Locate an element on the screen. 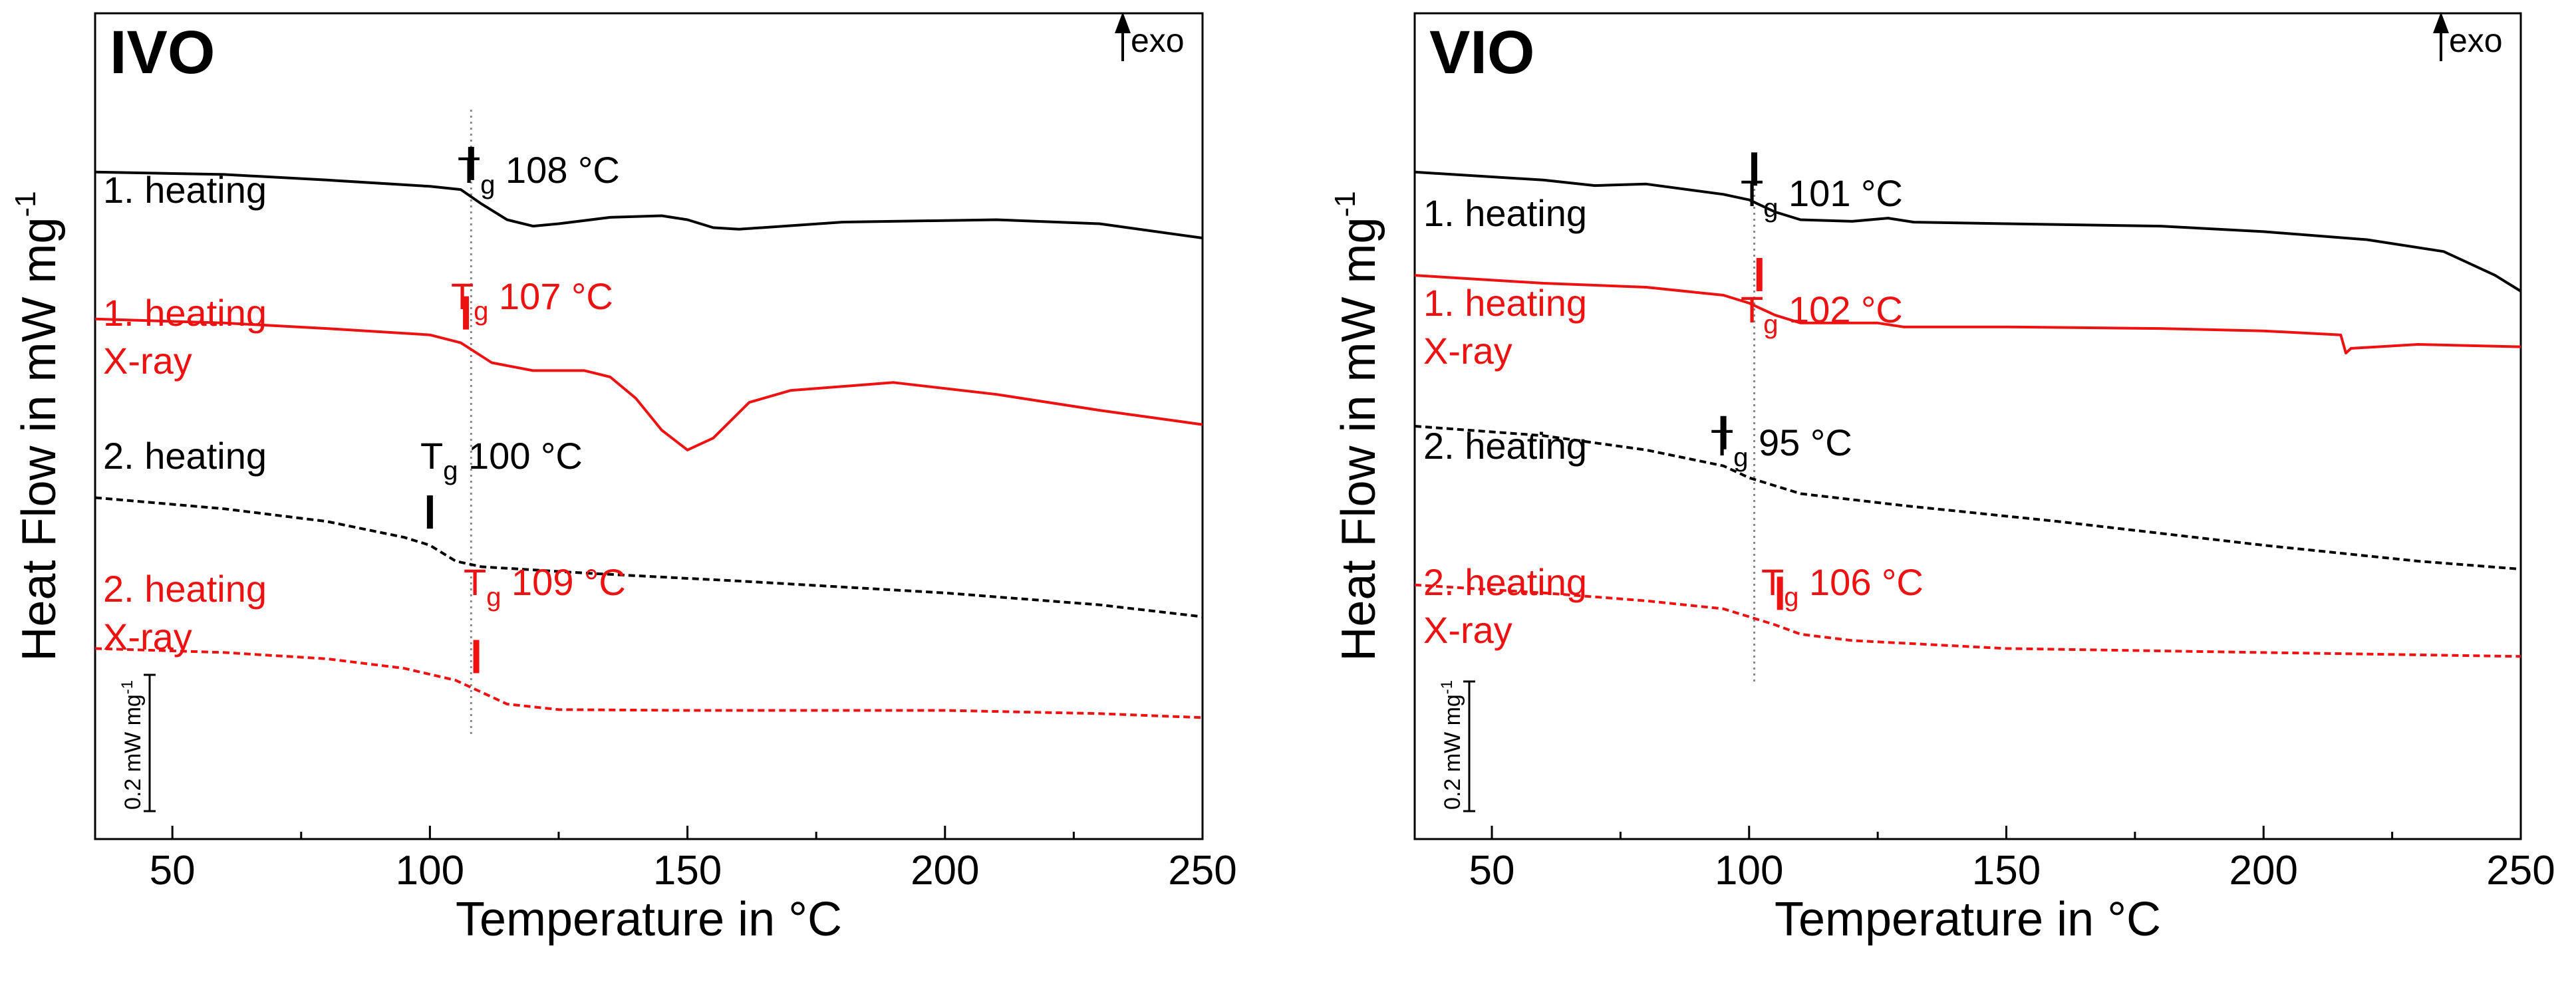 This screenshot has height=982, width=2576. tg-value: 101 °C is located at coordinates (1840, 193).